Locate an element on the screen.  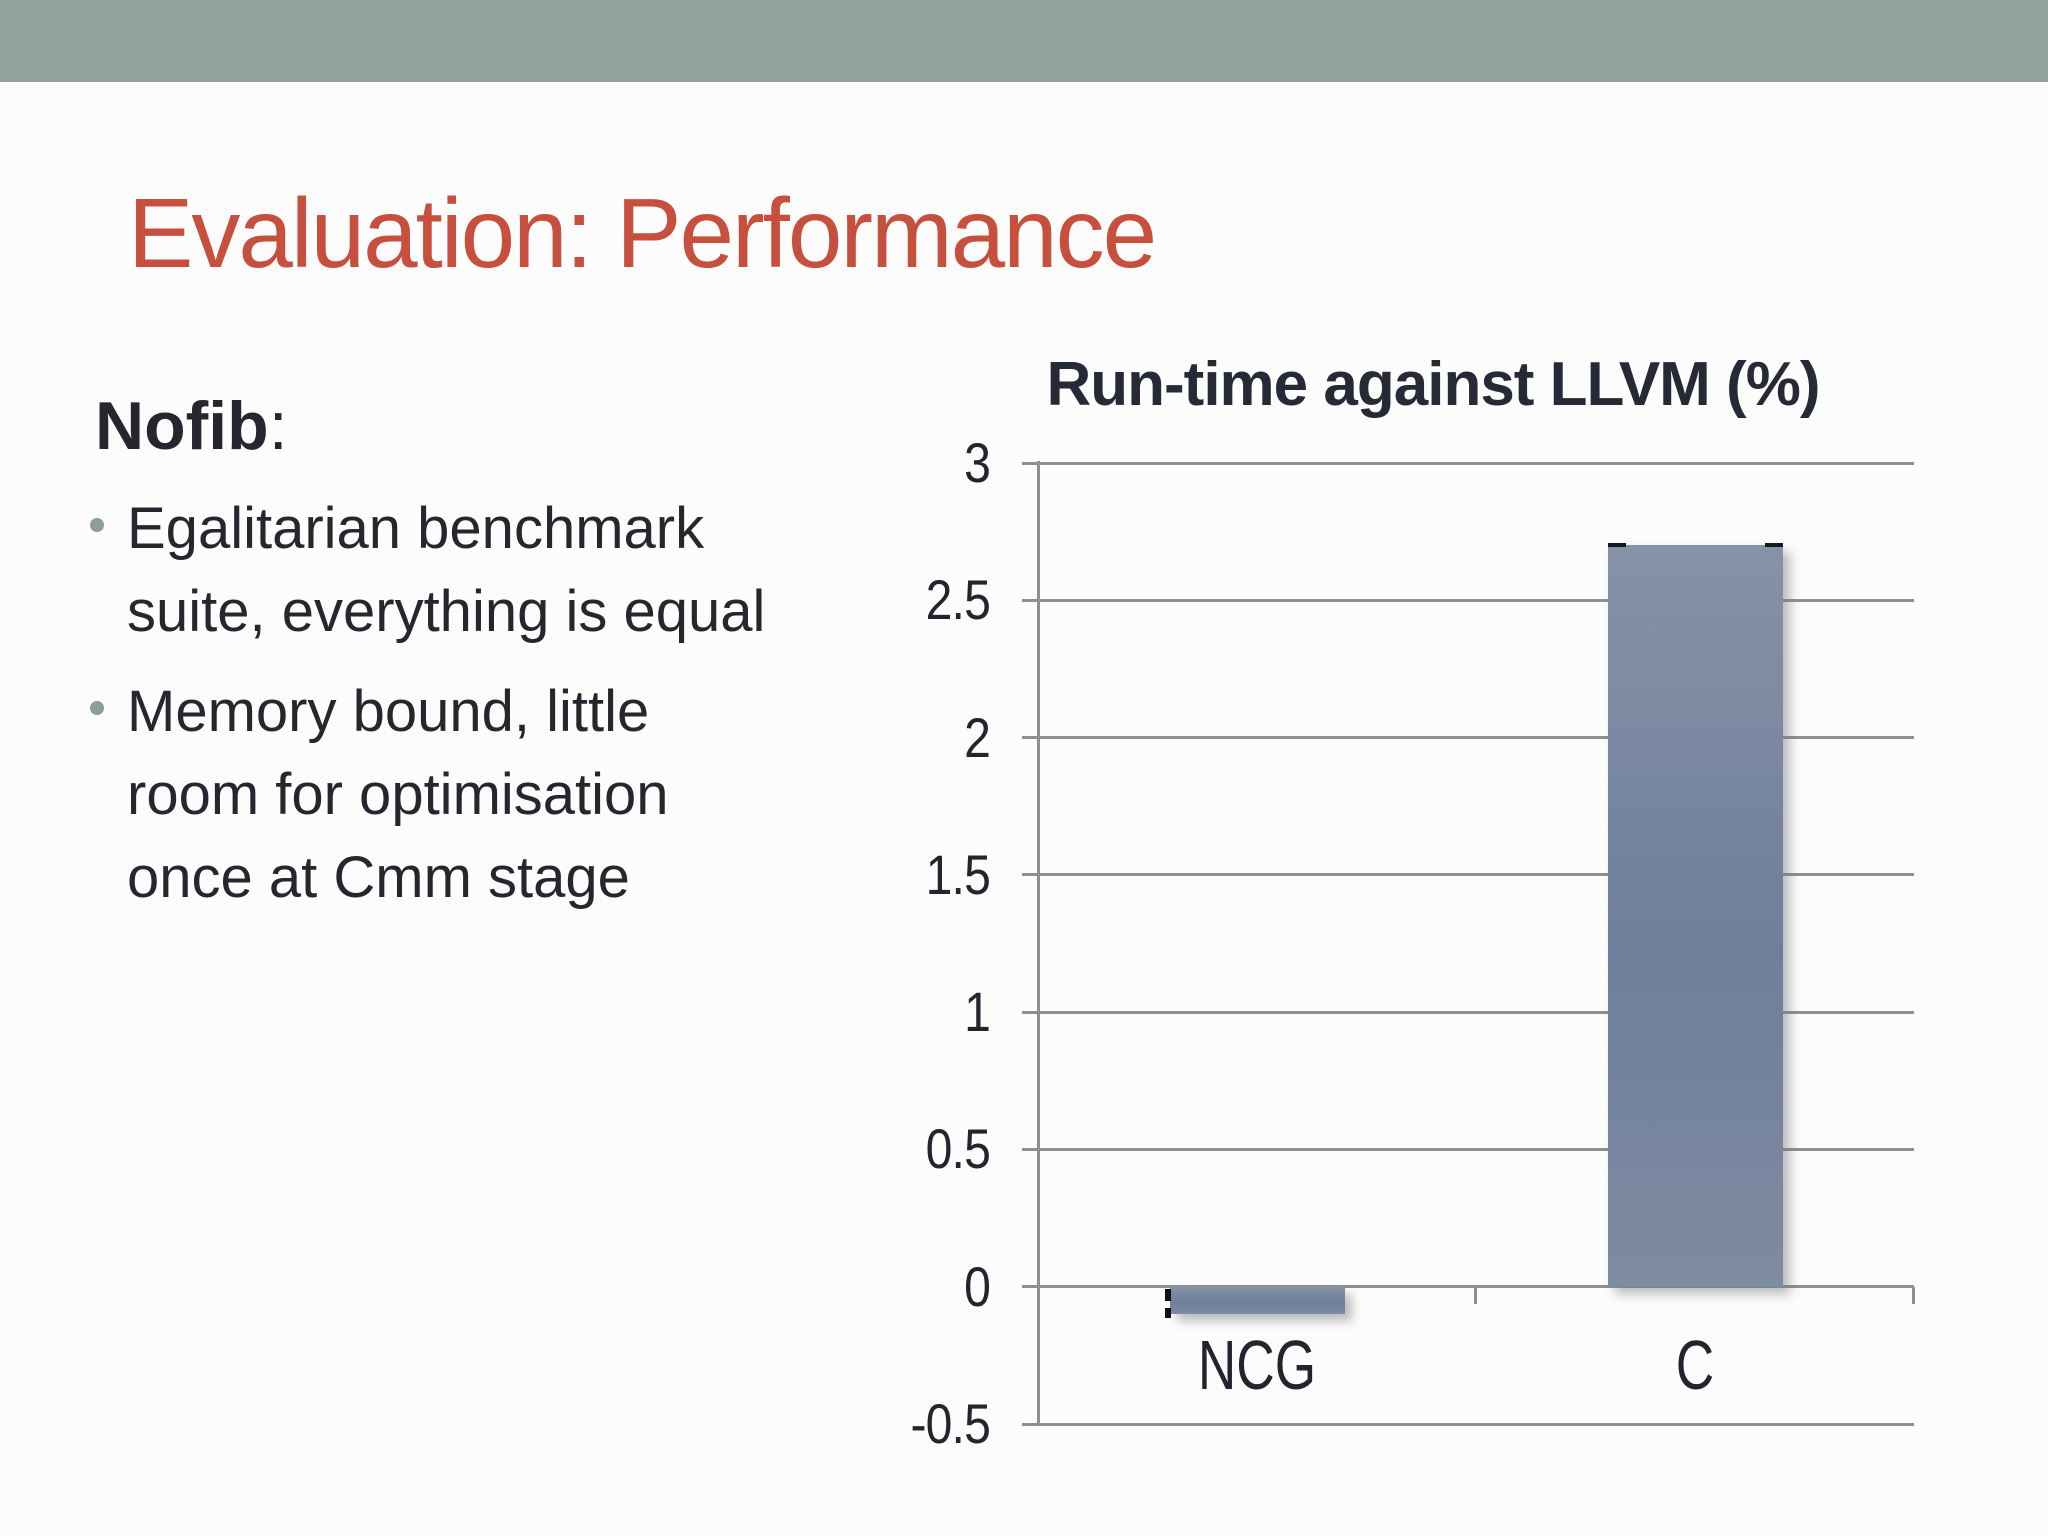
error-bar-whisker is located at coordinates (1167, 1303).